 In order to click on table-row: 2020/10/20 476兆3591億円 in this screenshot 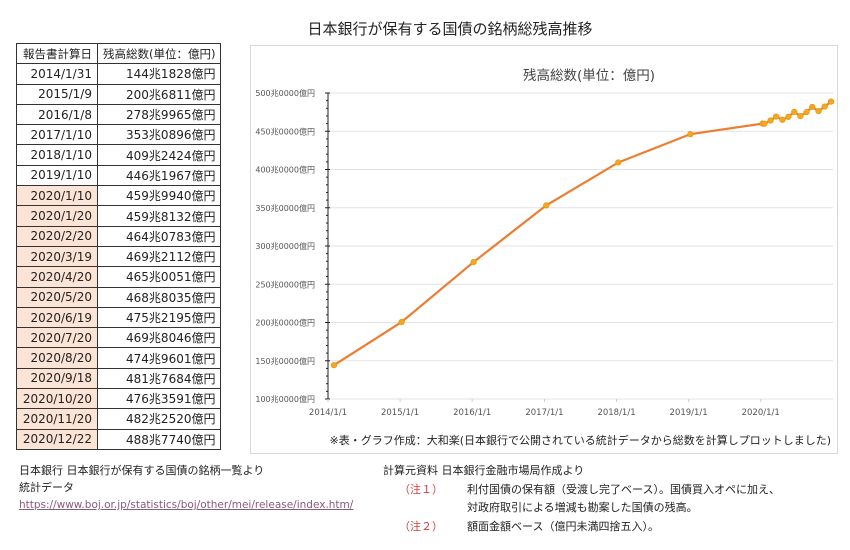, I will do `click(119, 399)`.